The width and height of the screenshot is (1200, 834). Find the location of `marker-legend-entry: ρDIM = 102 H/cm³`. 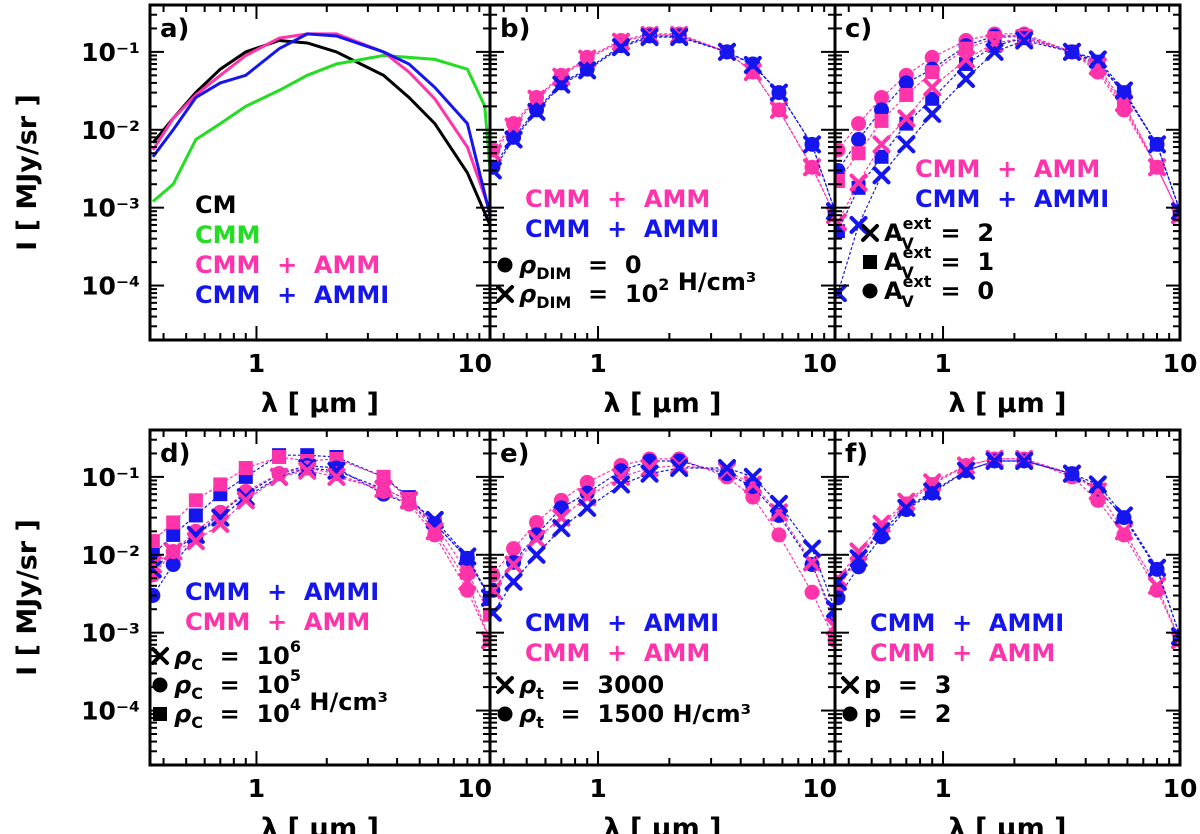

marker-legend-entry: ρDIM = 102 H/cm³ is located at coordinates (637, 290).